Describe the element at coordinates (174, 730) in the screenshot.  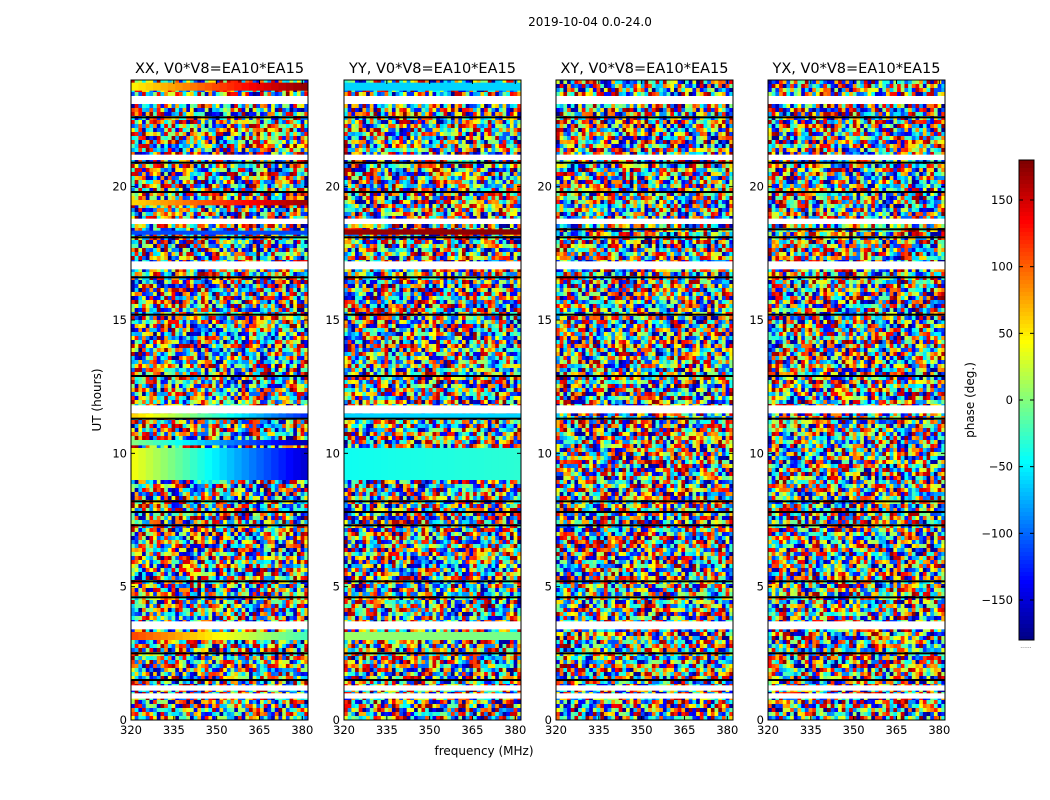
I see `x-tick-label: 335` at that location.